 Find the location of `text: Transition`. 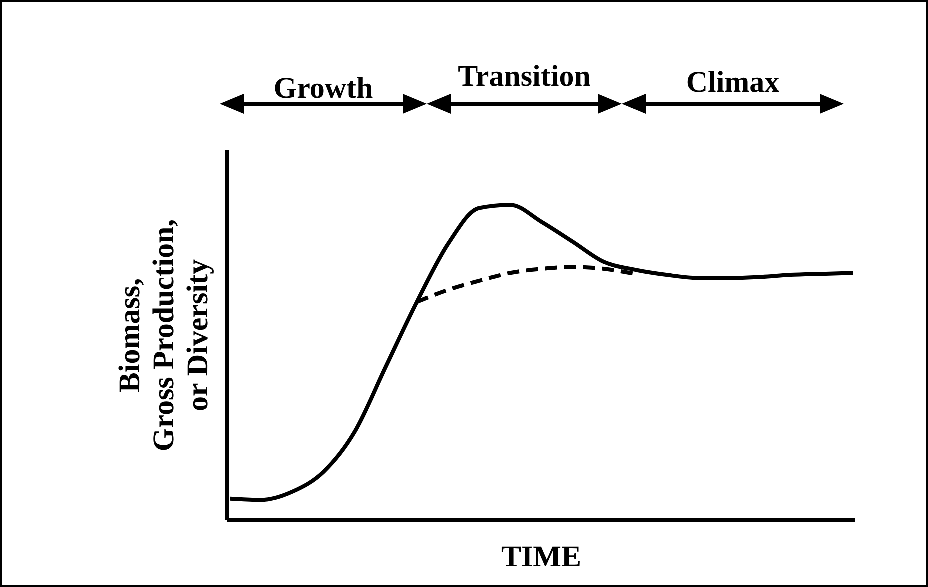

text: Transition is located at coordinates (524, 77).